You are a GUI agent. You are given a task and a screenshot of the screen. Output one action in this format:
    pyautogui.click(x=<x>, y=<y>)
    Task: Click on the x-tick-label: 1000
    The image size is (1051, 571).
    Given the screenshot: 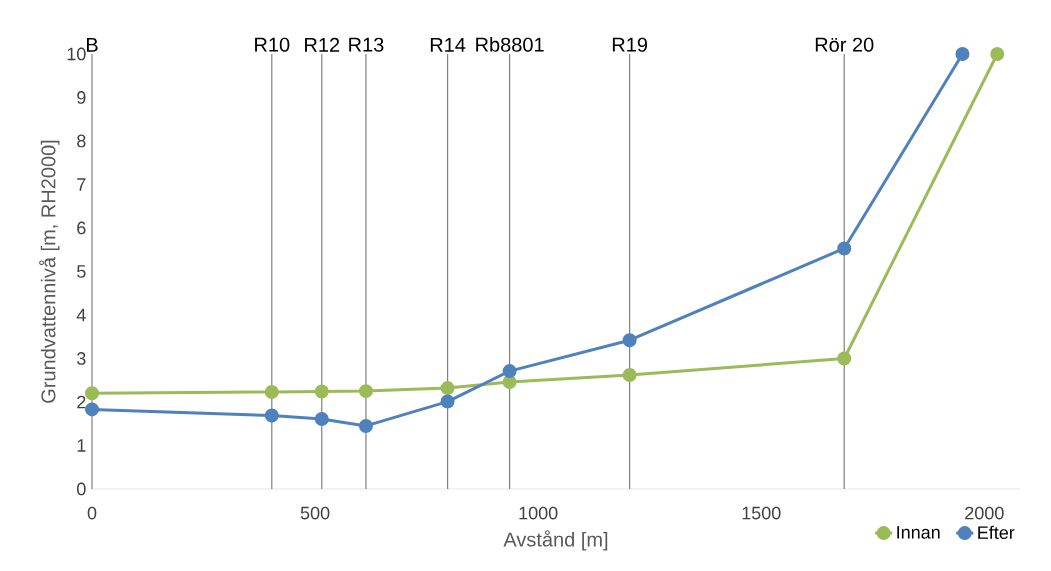 What is the action you would take?
    pyautogui.click(x=538, y=513)
    